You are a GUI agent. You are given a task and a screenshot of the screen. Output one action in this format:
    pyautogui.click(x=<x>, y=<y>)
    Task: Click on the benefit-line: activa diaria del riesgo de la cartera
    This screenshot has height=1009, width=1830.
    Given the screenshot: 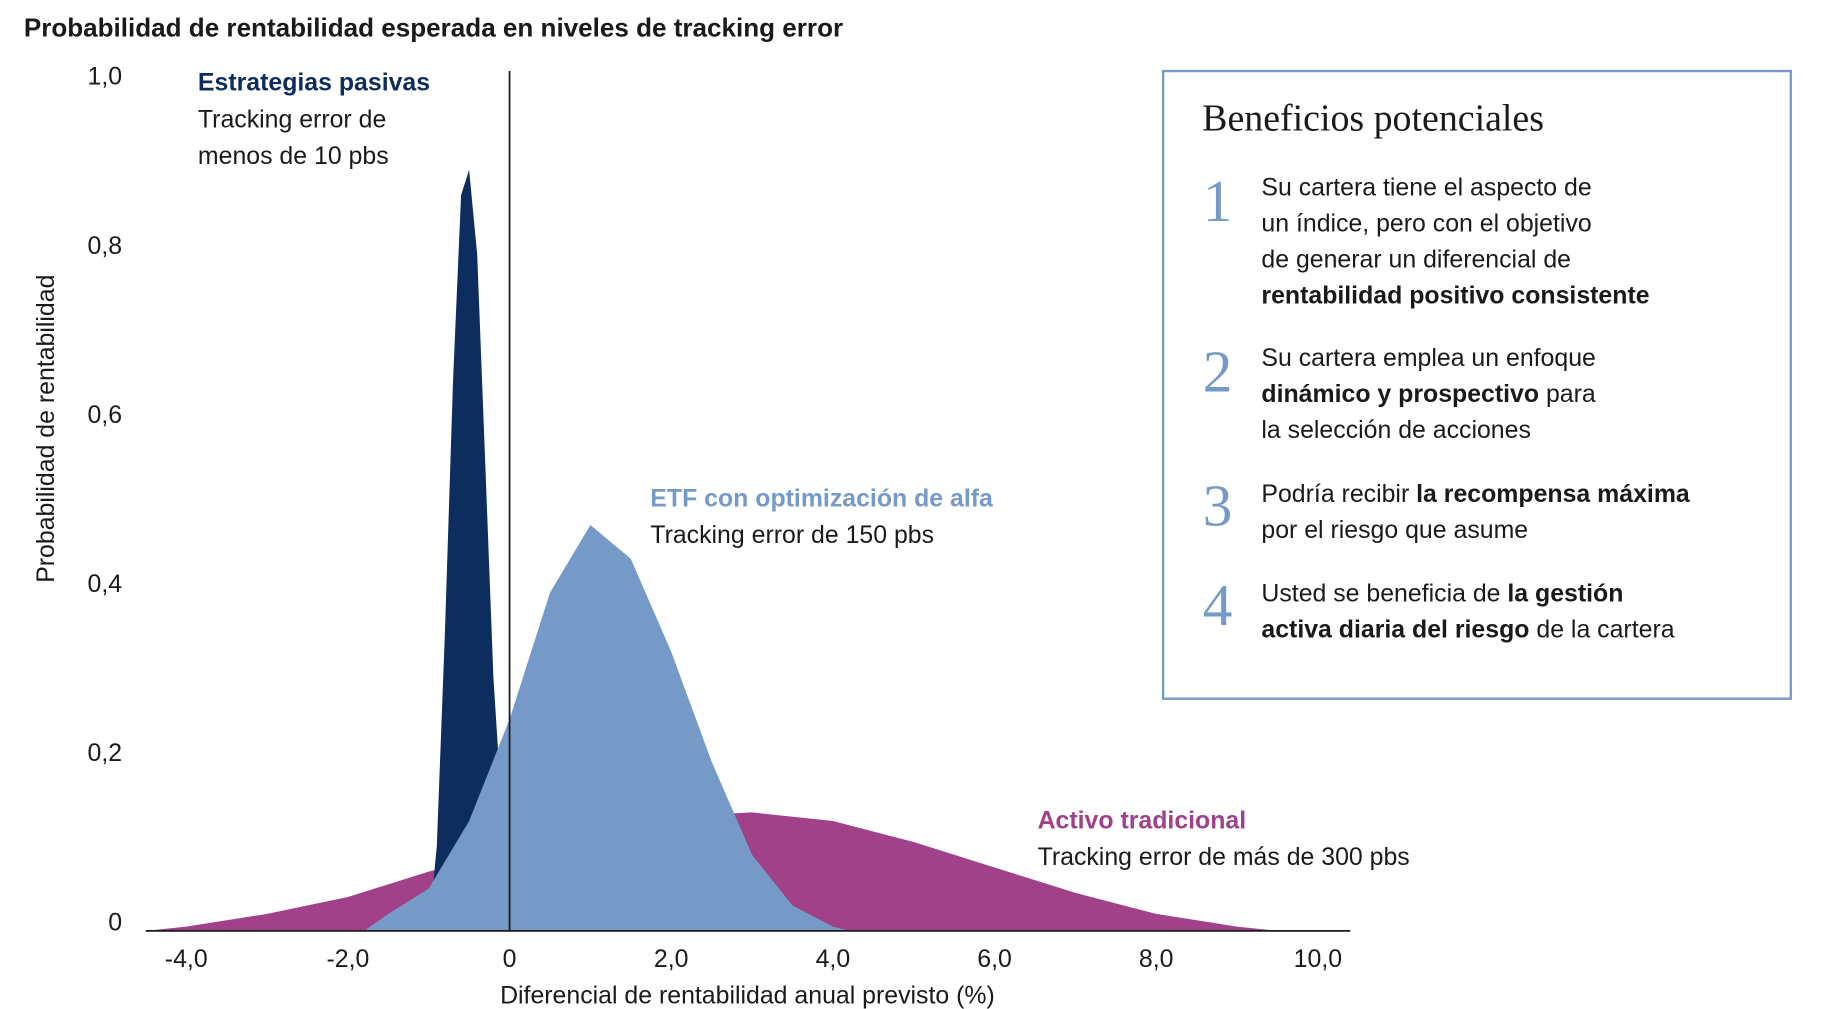 What is the action you would take?
    pyautogui.click(x=1467, y=629)
    